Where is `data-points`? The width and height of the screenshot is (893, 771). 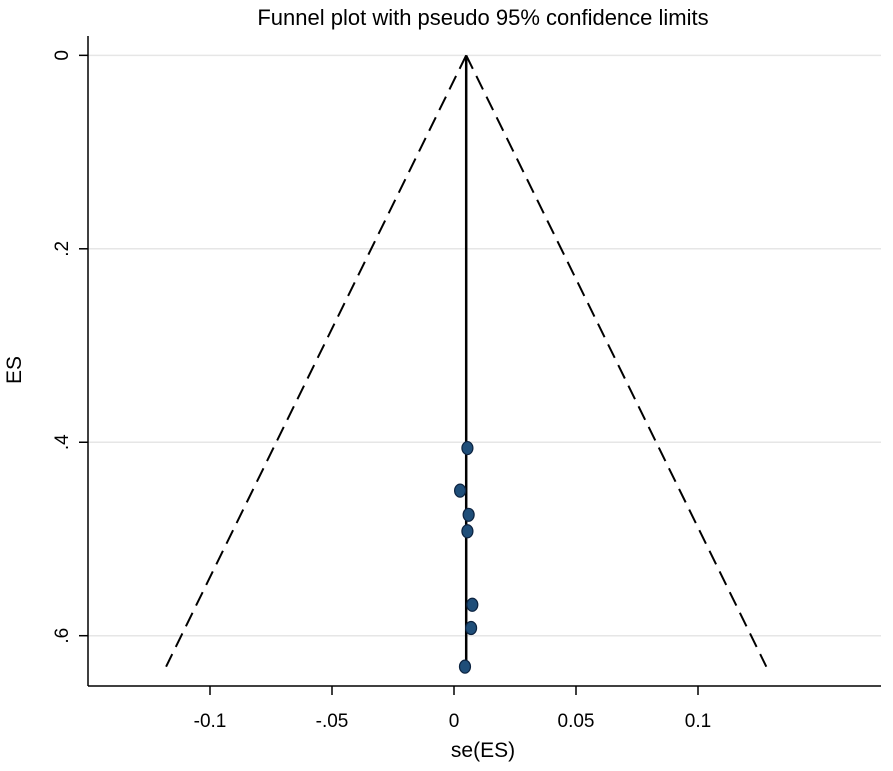 data-points is located at coordinates (466, 557).